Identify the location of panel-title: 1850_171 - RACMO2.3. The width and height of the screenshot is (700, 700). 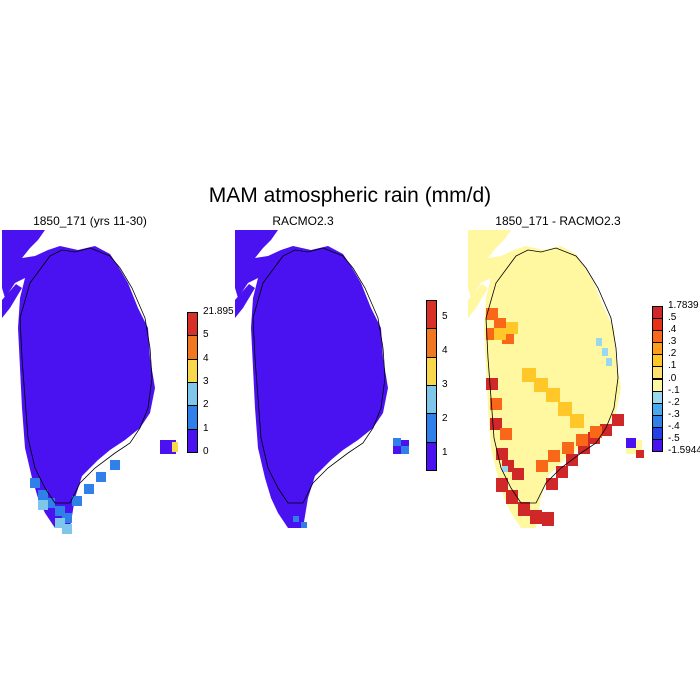
(558, 221).